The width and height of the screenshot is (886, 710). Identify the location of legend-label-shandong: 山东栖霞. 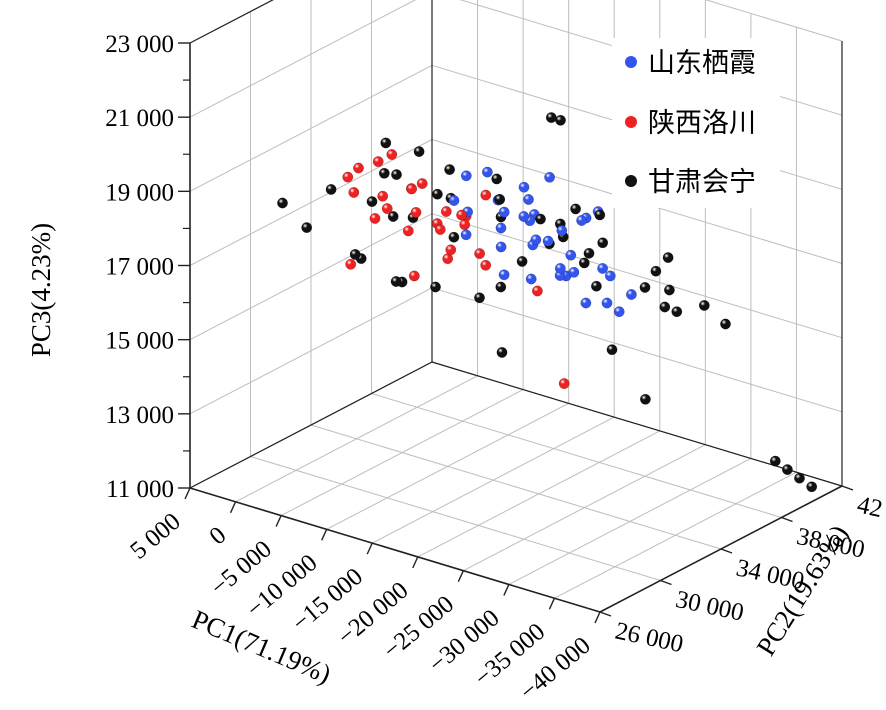
(702, 63).